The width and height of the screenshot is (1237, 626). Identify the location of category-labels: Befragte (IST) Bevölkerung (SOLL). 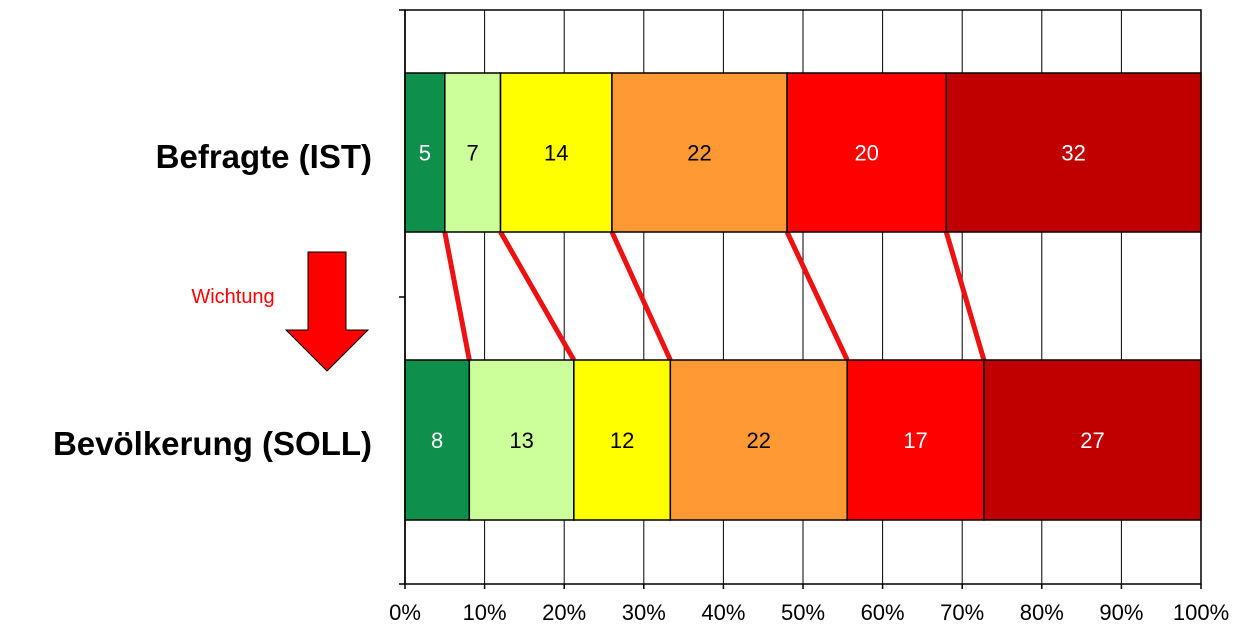
(212, 300).